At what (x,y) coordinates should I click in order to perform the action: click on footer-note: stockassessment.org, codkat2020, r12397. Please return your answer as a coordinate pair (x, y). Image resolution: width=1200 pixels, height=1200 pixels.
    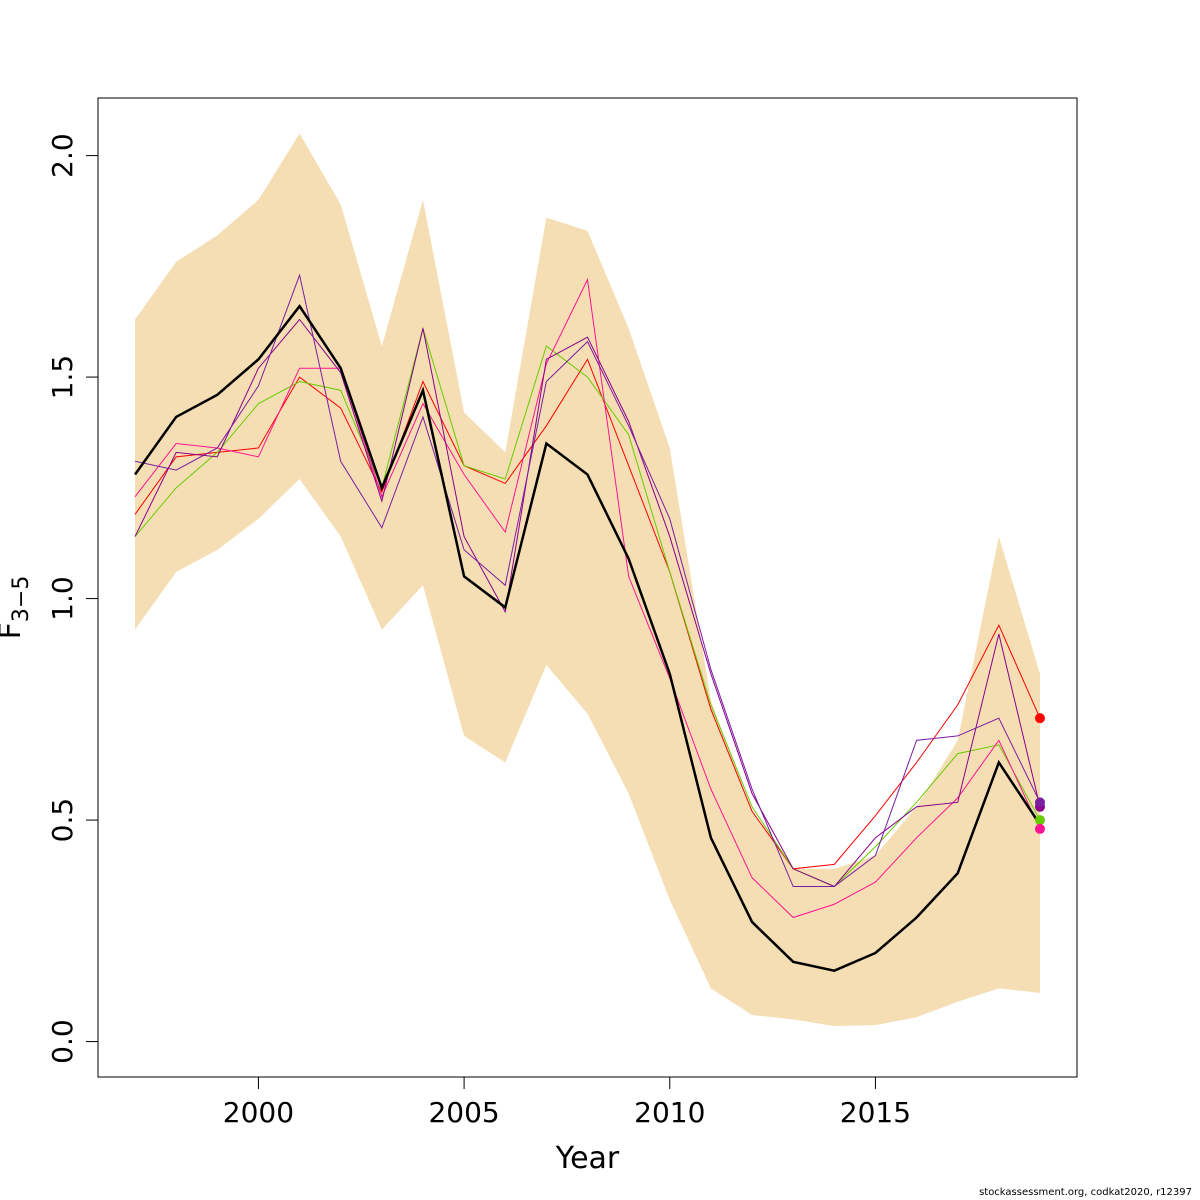
    Looking at the image, I should click on (1085, 1192).